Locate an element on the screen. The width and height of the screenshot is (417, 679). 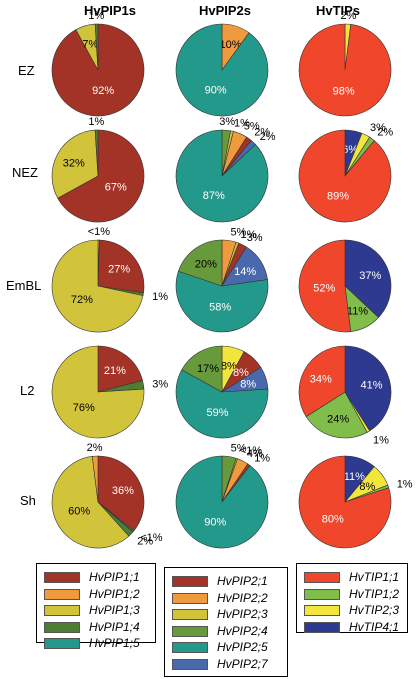
slice-label-hvpip2-3: <1% is located at coordinates (251, 451).